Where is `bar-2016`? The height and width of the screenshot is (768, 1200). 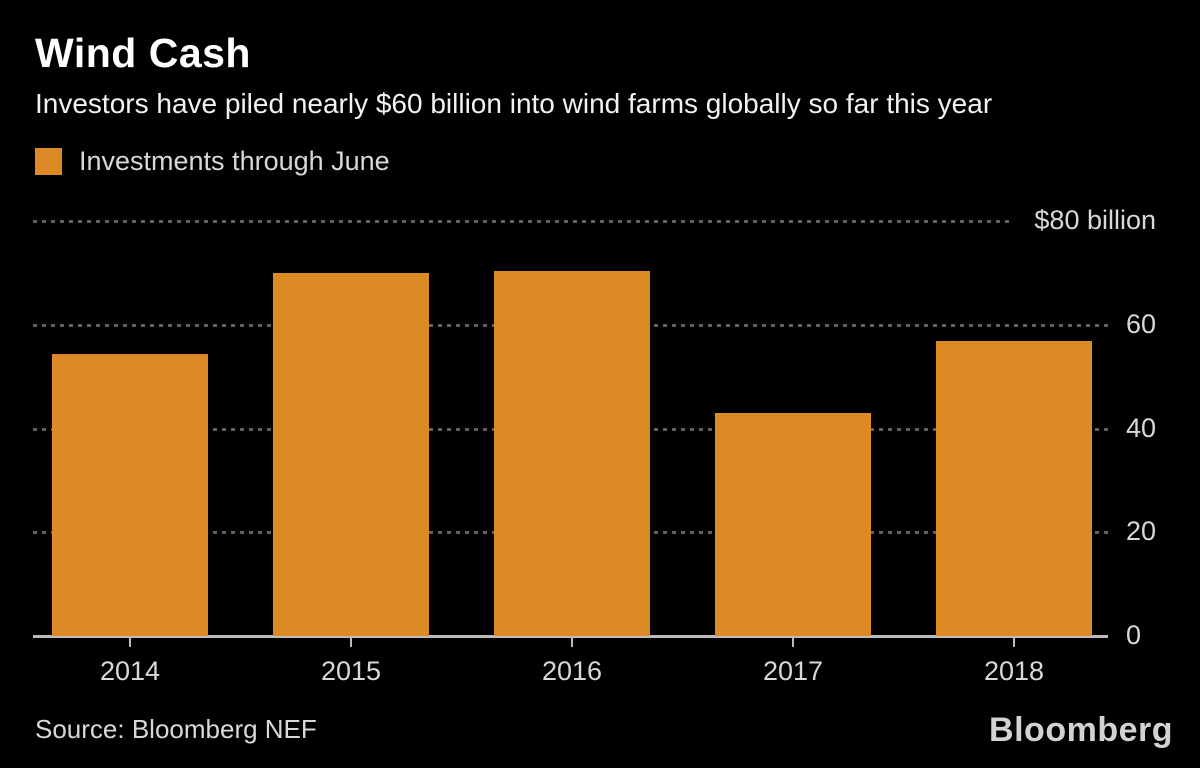
bar-2016 is located at coordinates (572, 453).